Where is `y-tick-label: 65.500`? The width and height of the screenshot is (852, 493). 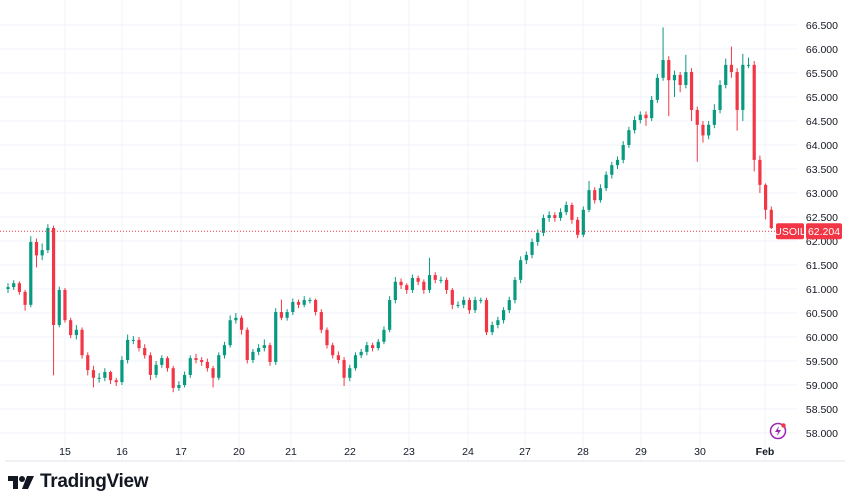 y-tick-label: 65.500 is located at coordinates (822, 74).